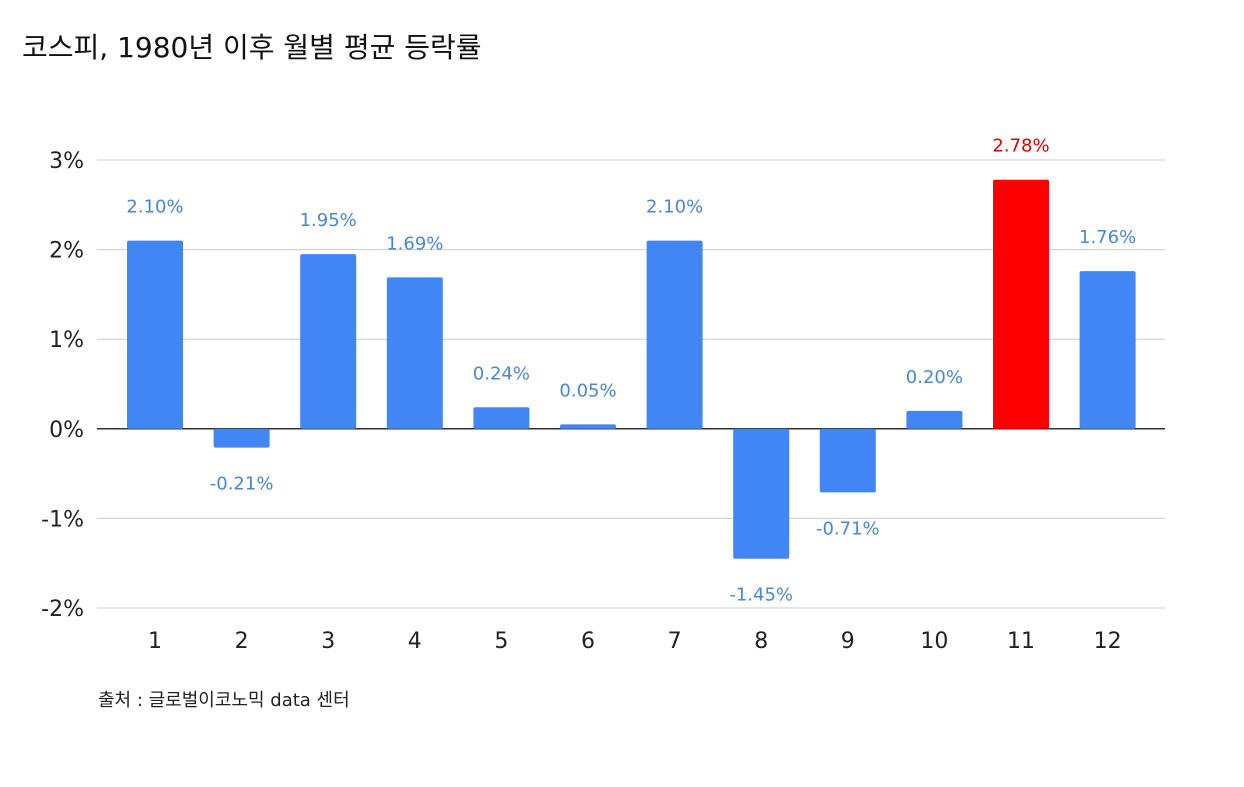 The height and width of the screenshot is (787, 1244). Describe the element at coordinates (224, 700) in the screenshot. I see `source-note: 출처 : 글로벌이코노믹 data 센터` at that location.